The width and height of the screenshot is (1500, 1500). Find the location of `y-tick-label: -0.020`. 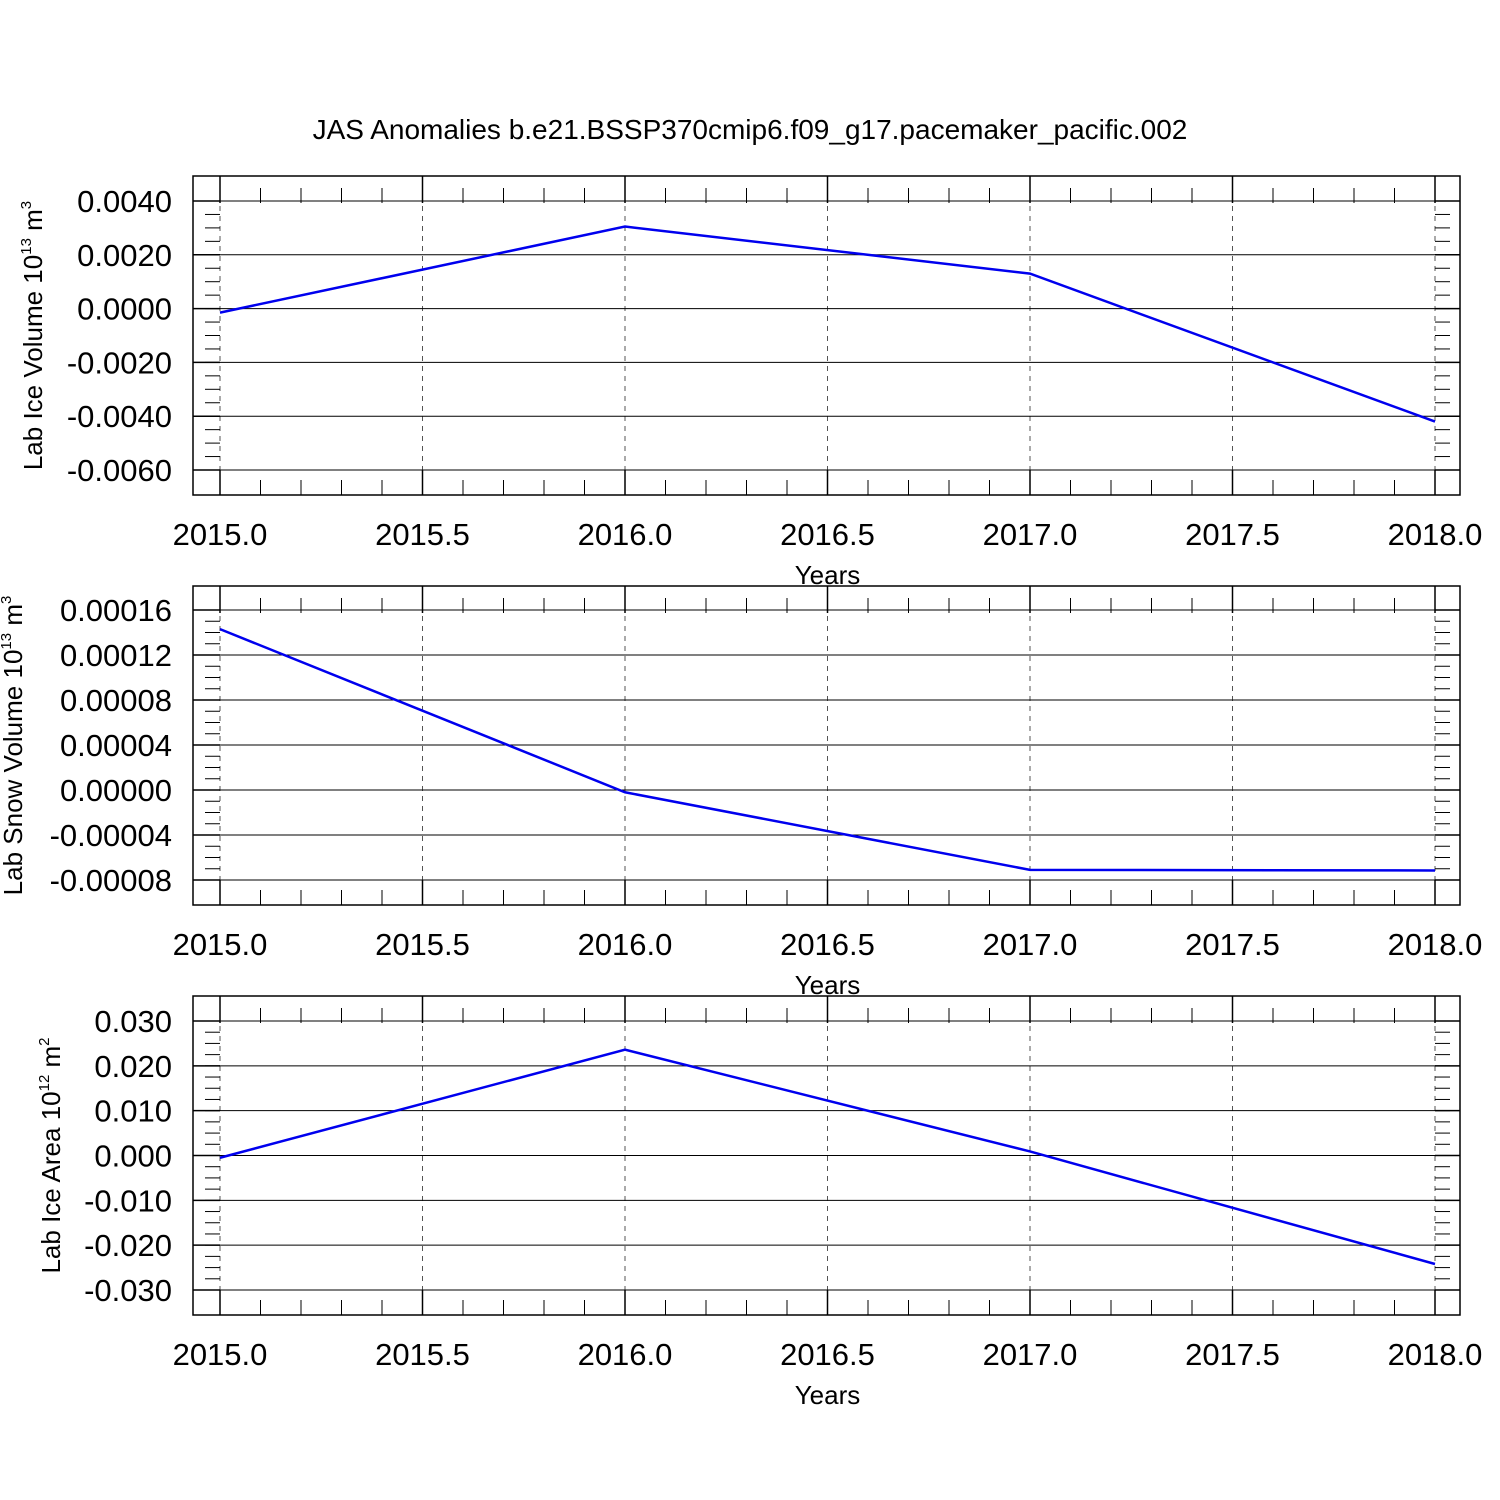

y-tick-label: -0.020 is located at coordinates (128, 1245).